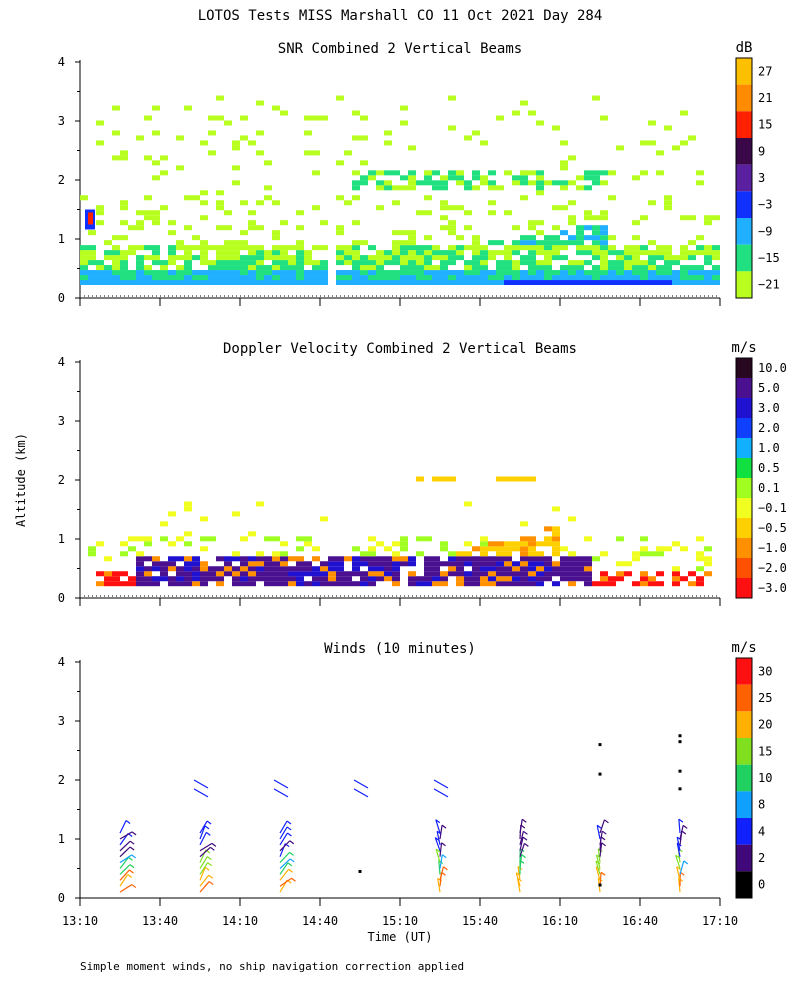 This screenshot has width=800, height=1004. I want to click on colorbar-label: 30, so click(765, 671).